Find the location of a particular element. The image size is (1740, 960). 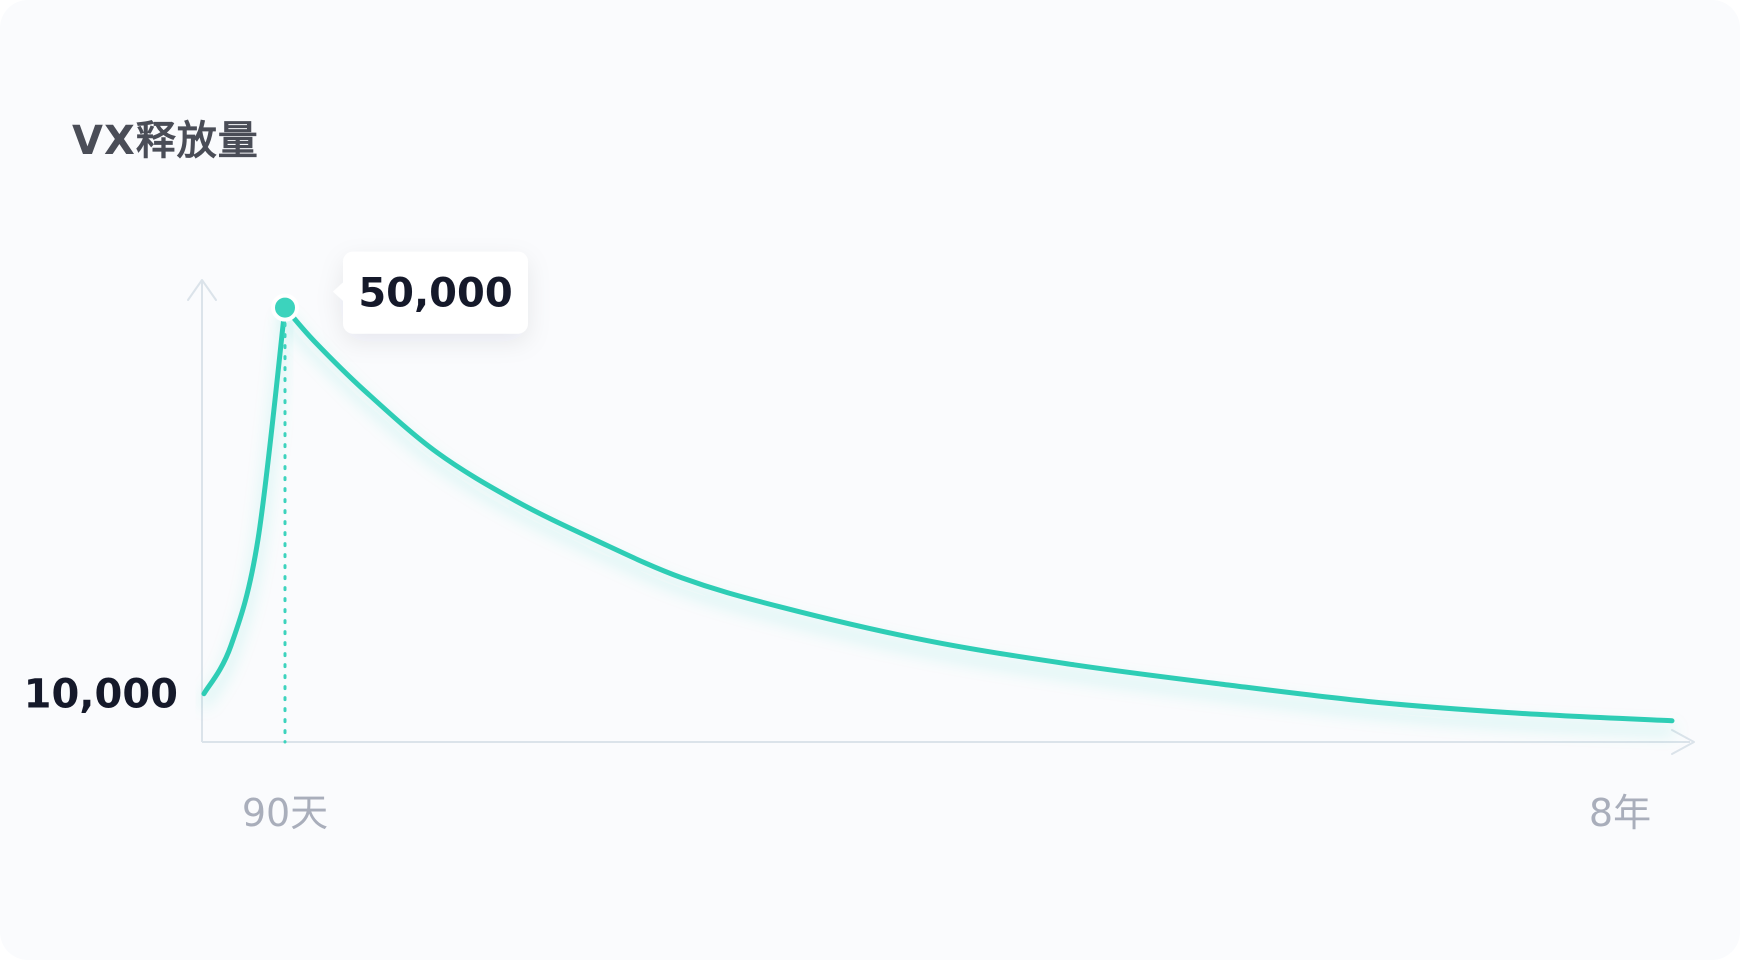

y-axis is located at coordinates (202, 510).